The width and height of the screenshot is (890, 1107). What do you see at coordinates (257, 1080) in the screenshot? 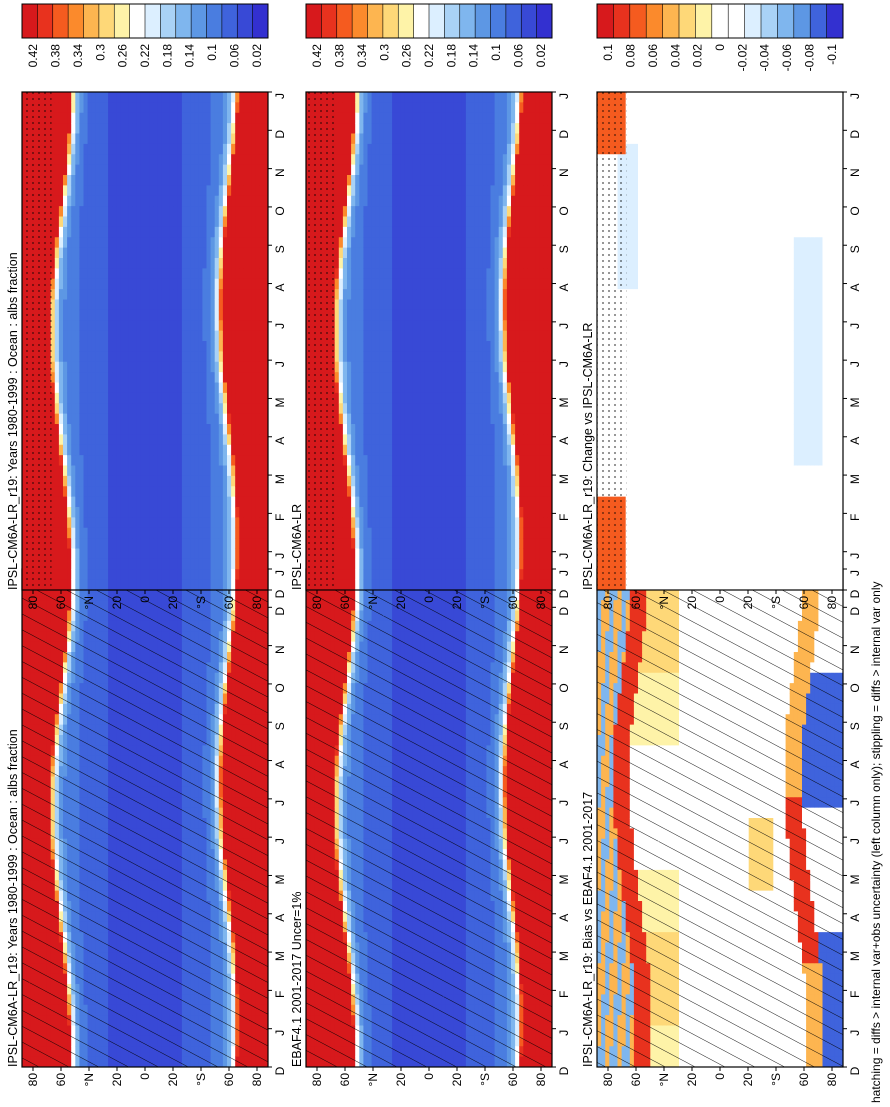
I see `lat-tick-label: 80` at bounding box center [257, 1080].